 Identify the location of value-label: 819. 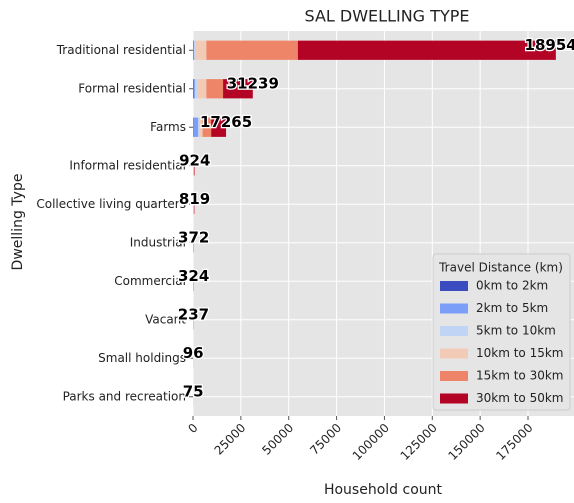
(194, 199).